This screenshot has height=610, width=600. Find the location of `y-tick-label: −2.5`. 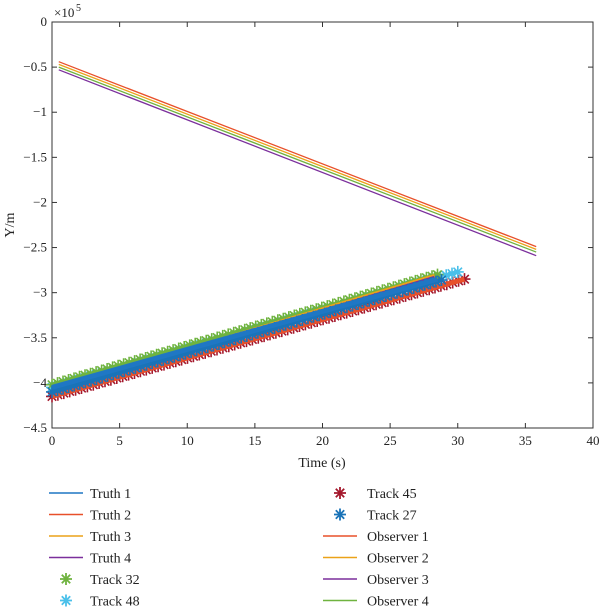

y-tick-label: −2.5 is located at coordinates (35, 247).